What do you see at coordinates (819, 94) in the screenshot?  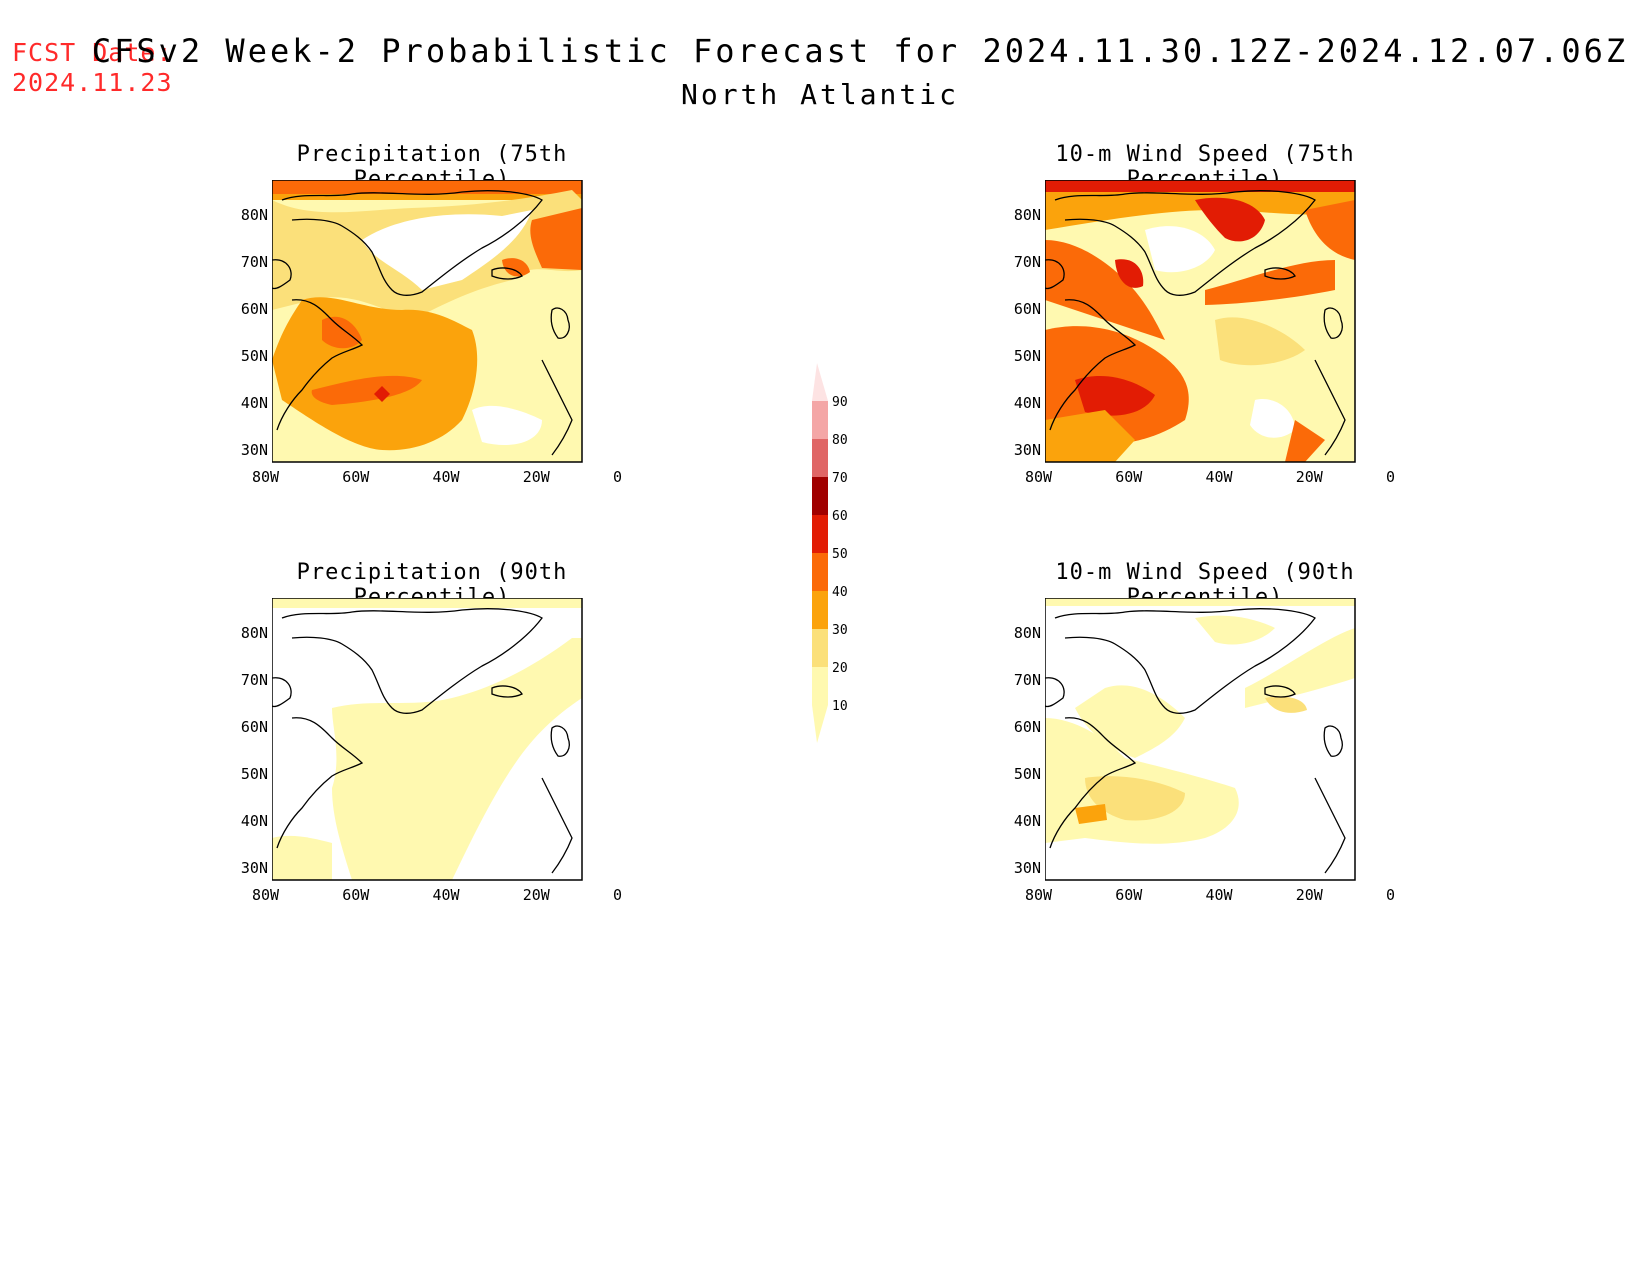 I see `region-subtitle: North Atlantic` at bounding box center [819, 94].